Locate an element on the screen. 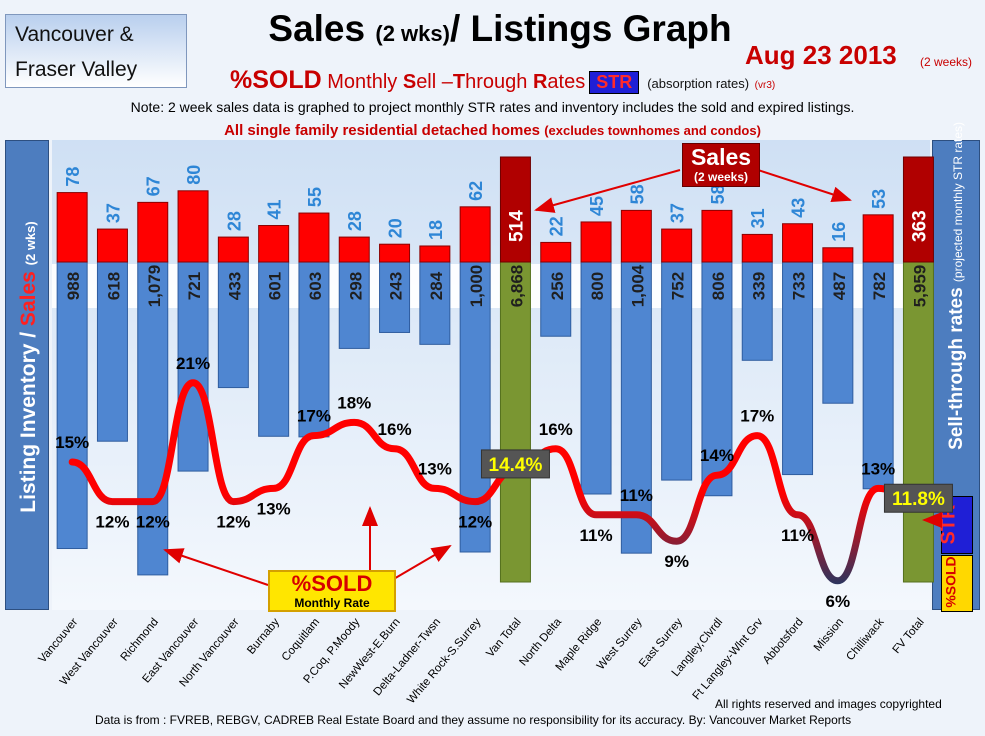 This screenshot has width=985, height=736. inventory-label: 243 is located at coordinates (396, 286).